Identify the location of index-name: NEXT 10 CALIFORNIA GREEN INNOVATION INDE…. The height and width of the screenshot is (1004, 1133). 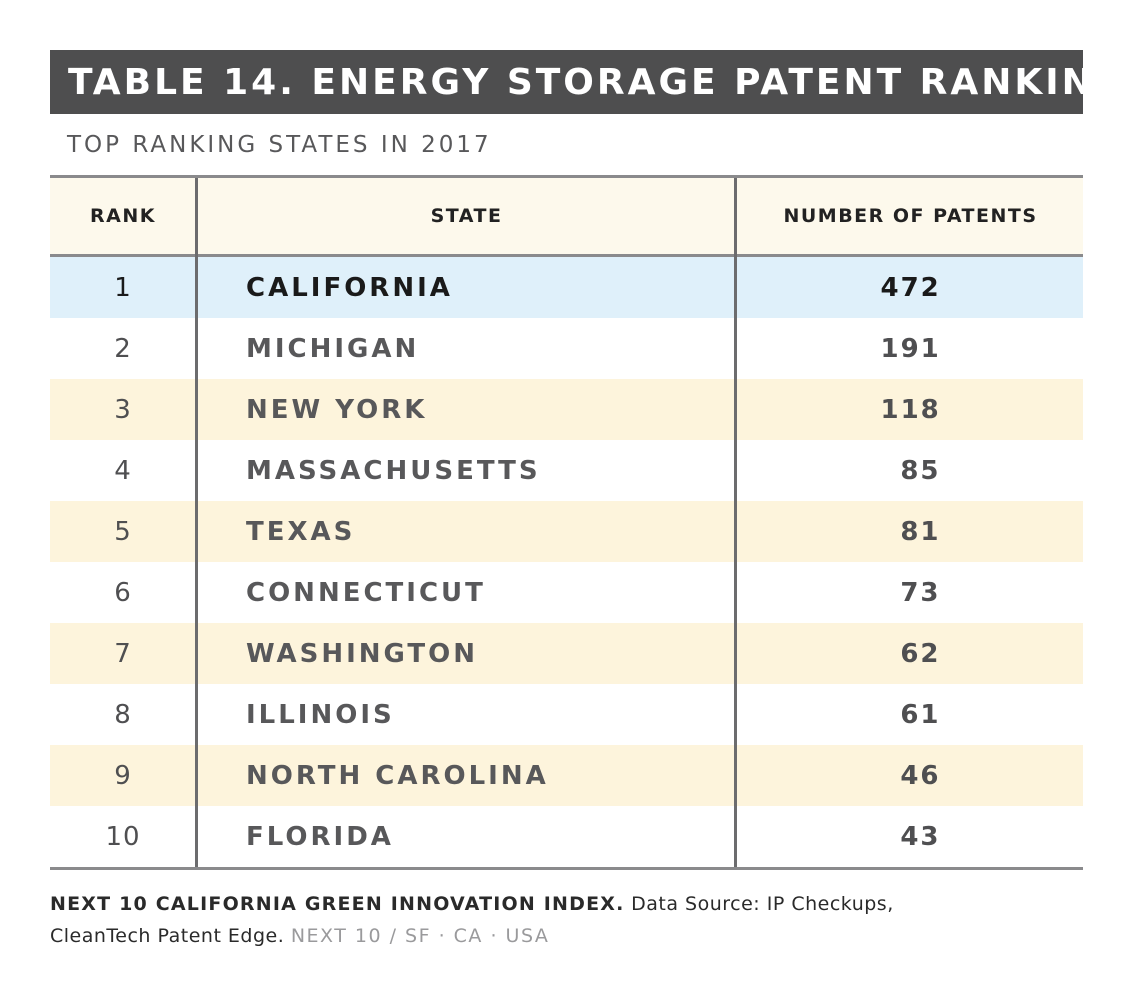
(337, 904).